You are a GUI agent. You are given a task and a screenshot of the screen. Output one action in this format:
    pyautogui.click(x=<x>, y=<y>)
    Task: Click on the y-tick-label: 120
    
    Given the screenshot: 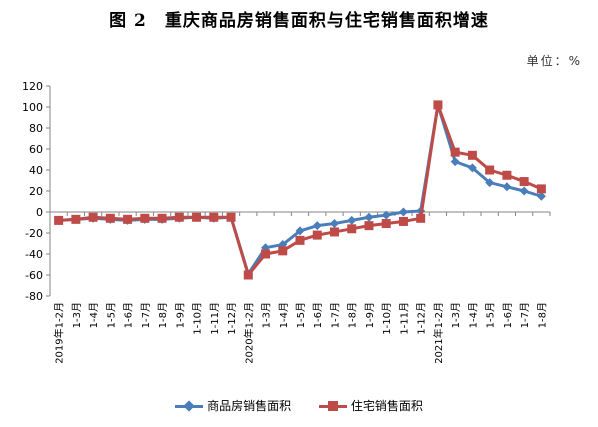 What is the action you would take?
    pyautogui.click(x=32, y=86)
    